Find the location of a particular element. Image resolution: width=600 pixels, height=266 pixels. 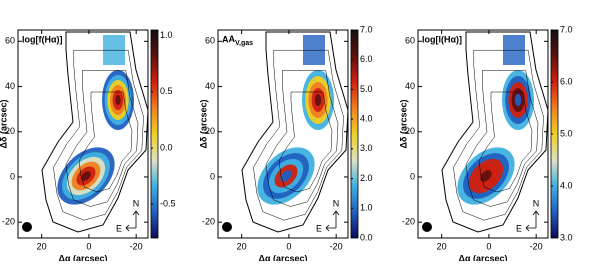

panel-title: log[f(Hα)] is located at coordinates (42, 39).